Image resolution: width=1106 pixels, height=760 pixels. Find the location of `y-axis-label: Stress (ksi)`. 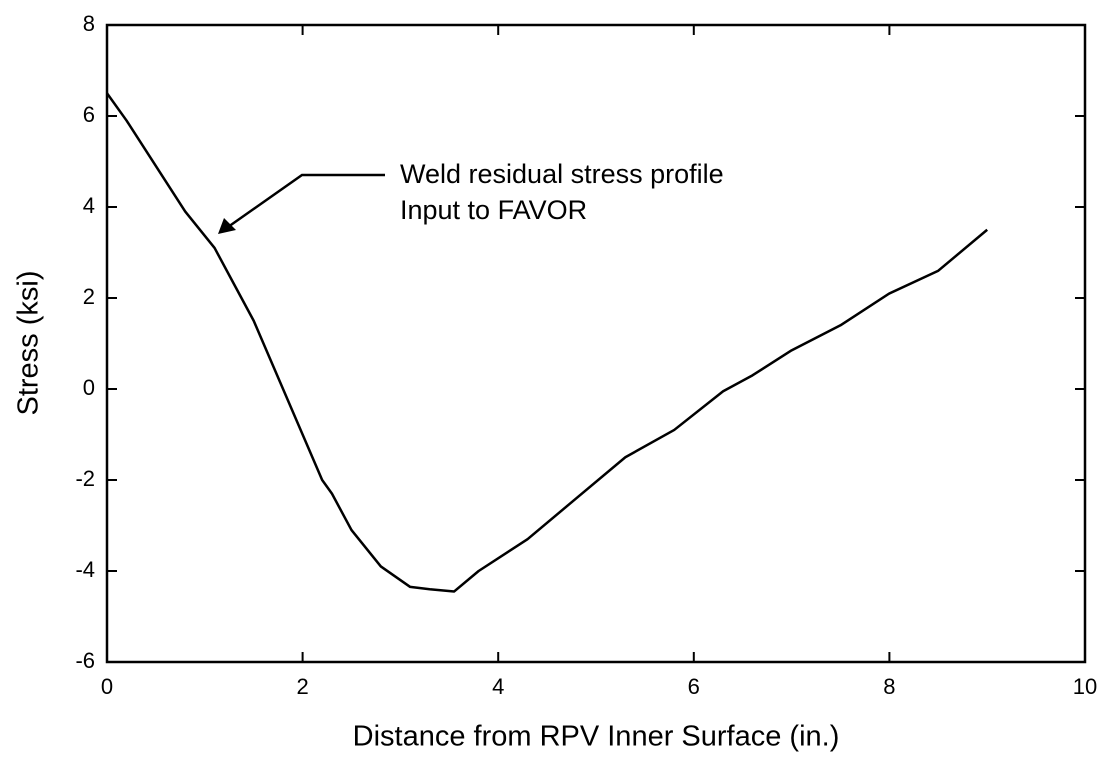

y-axis-label: Stress (ksi) is located at coordinates (29, 343).